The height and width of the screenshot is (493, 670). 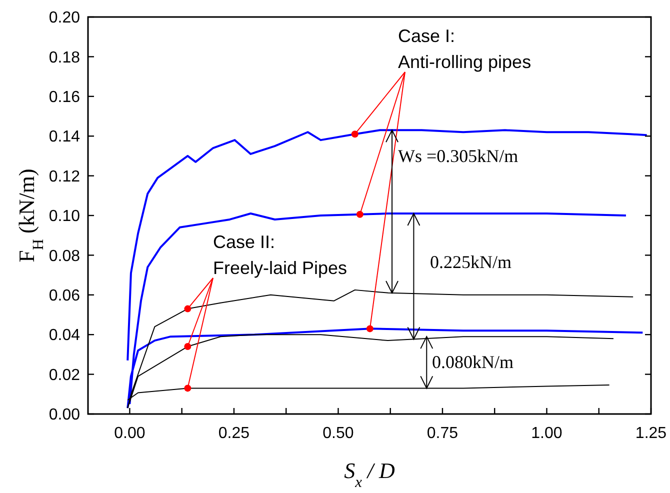 I want to click on x-tick-label: 0.25, so click(x=234, y=433).